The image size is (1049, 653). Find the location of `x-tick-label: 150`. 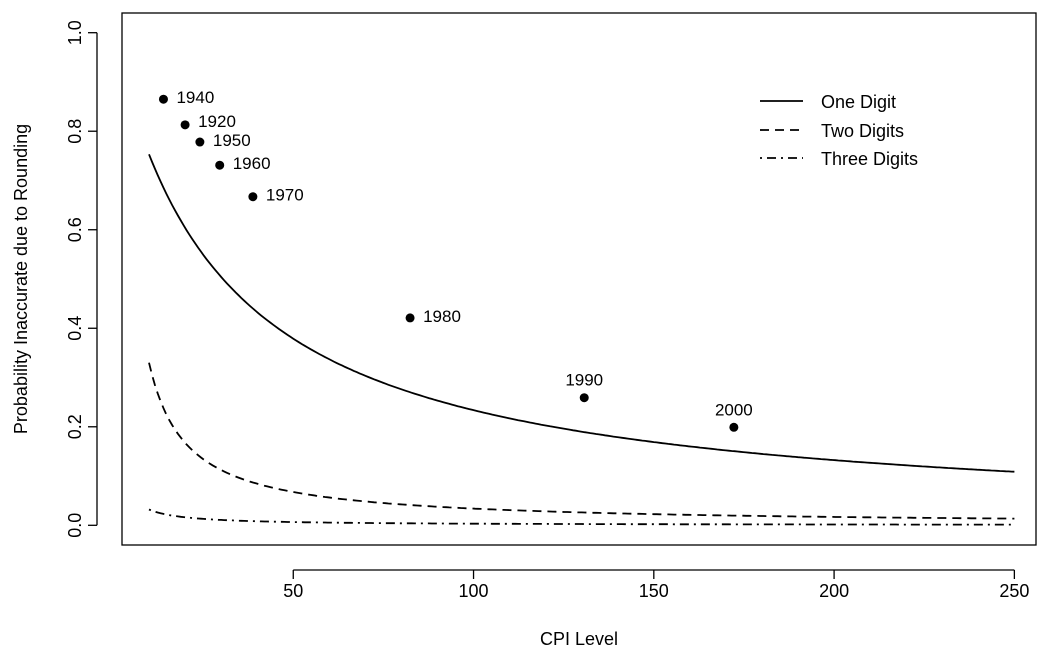

x-tick-label: 150 is located at coordinates (654, 591).